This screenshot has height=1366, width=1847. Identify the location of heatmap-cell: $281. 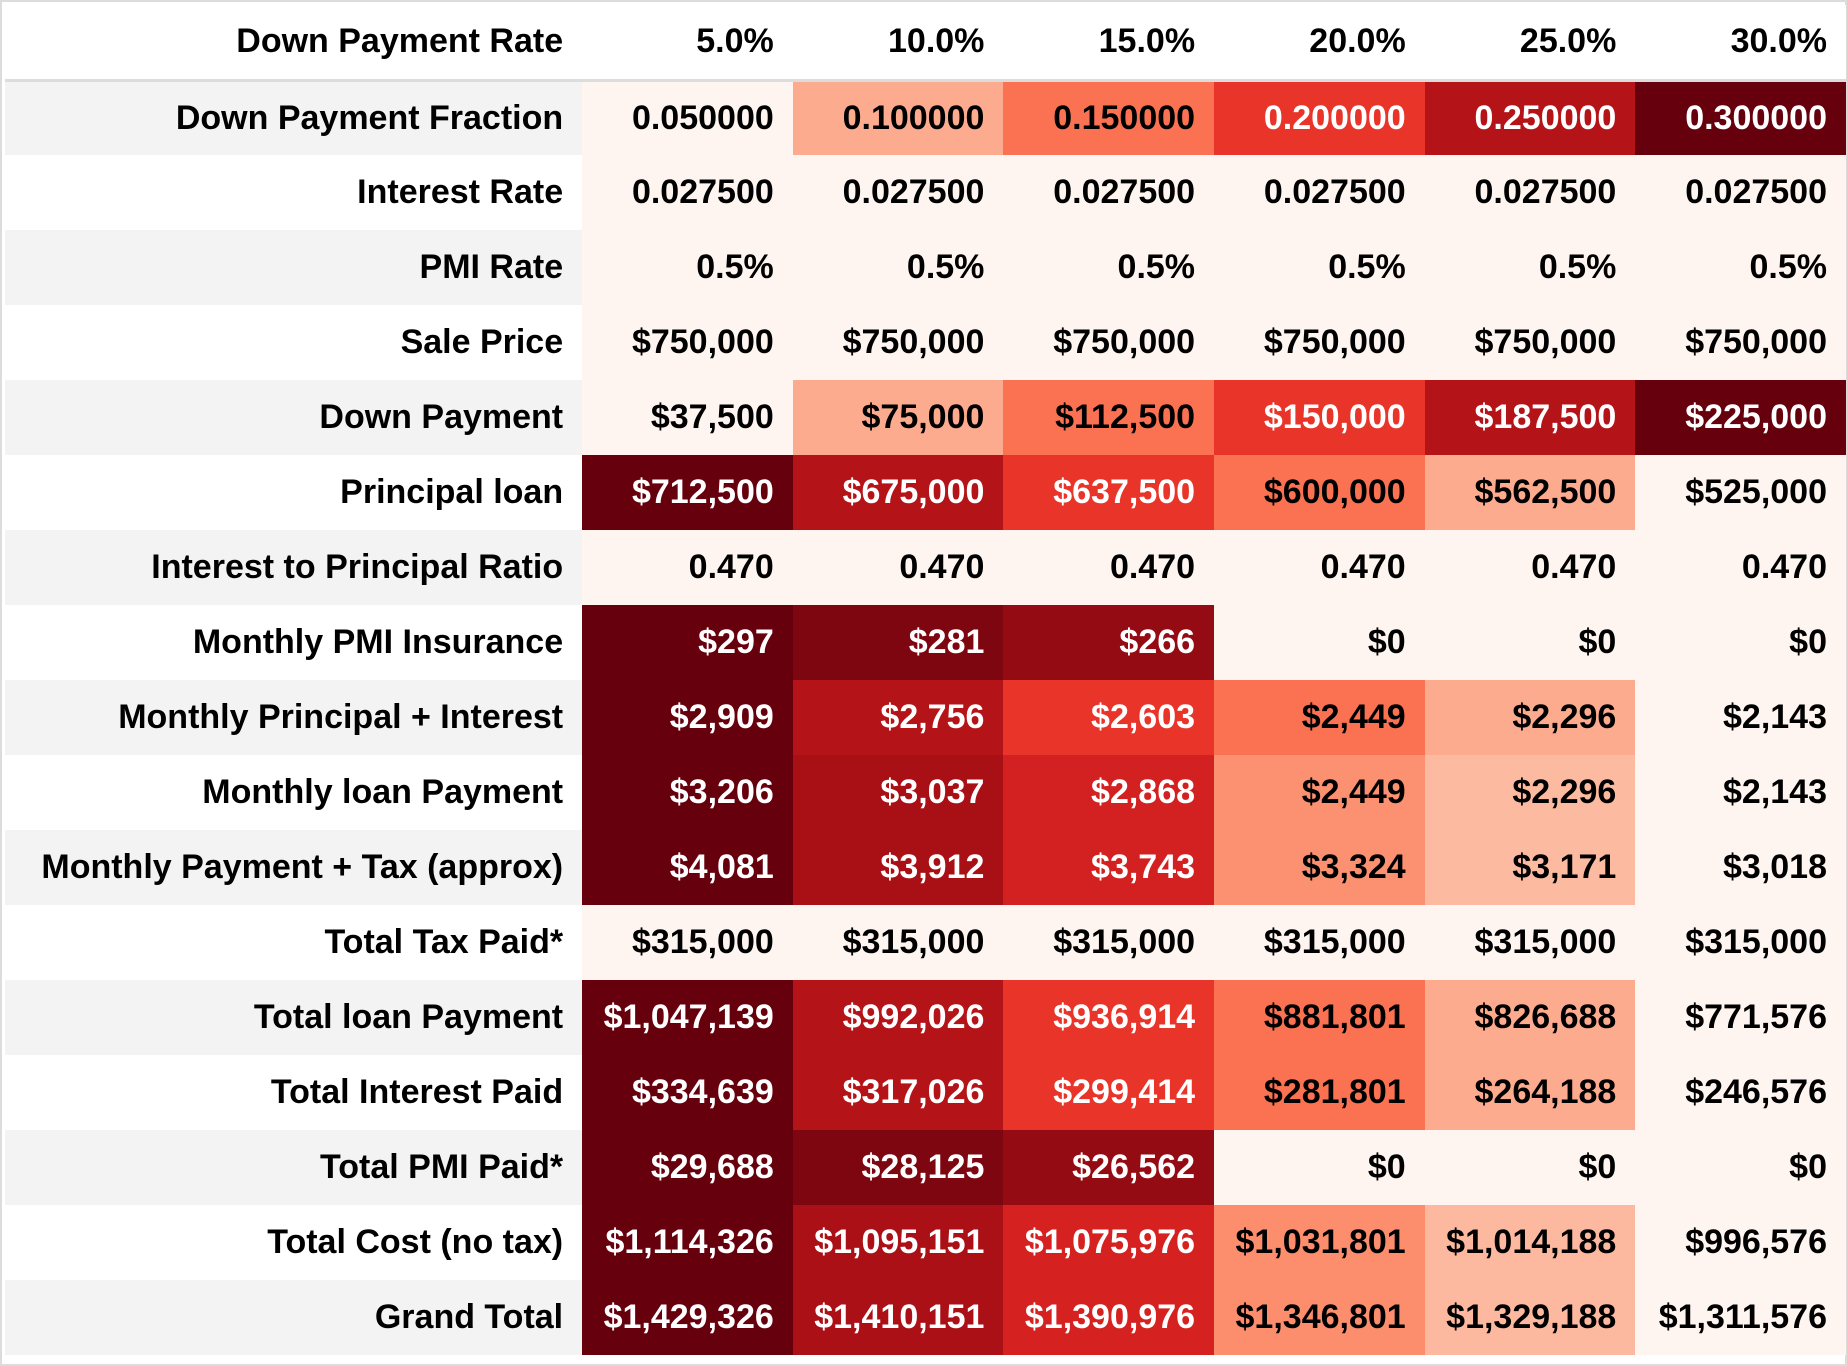
(898, 642).